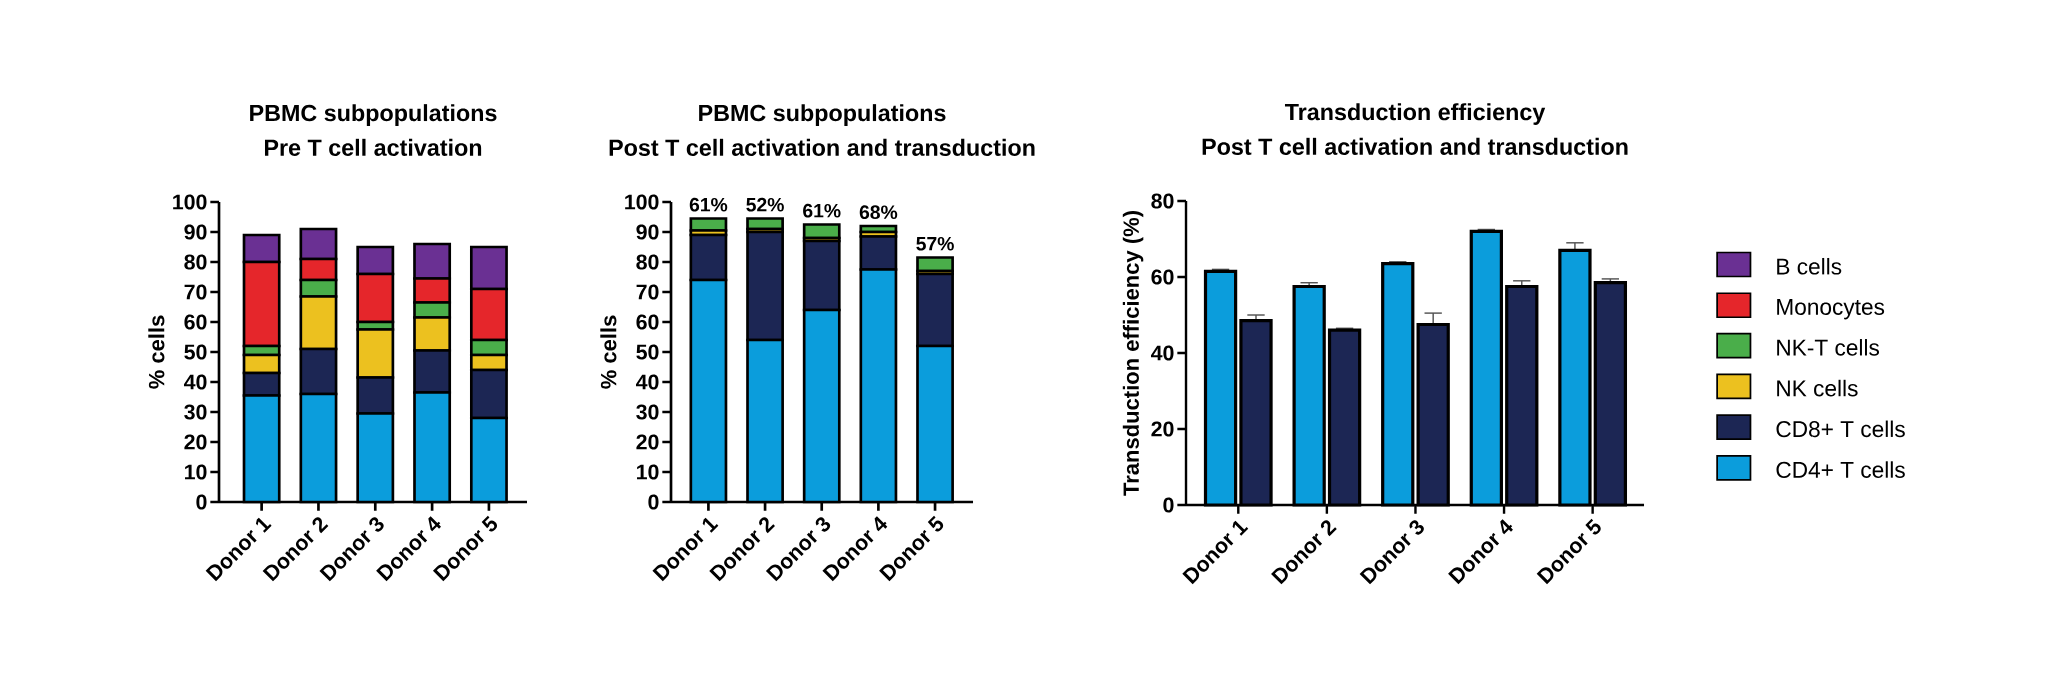 This screenshot has height=682, width=2048. I want to click on y-axis-title: Transduction efficiency (%), so click(1133, 353).